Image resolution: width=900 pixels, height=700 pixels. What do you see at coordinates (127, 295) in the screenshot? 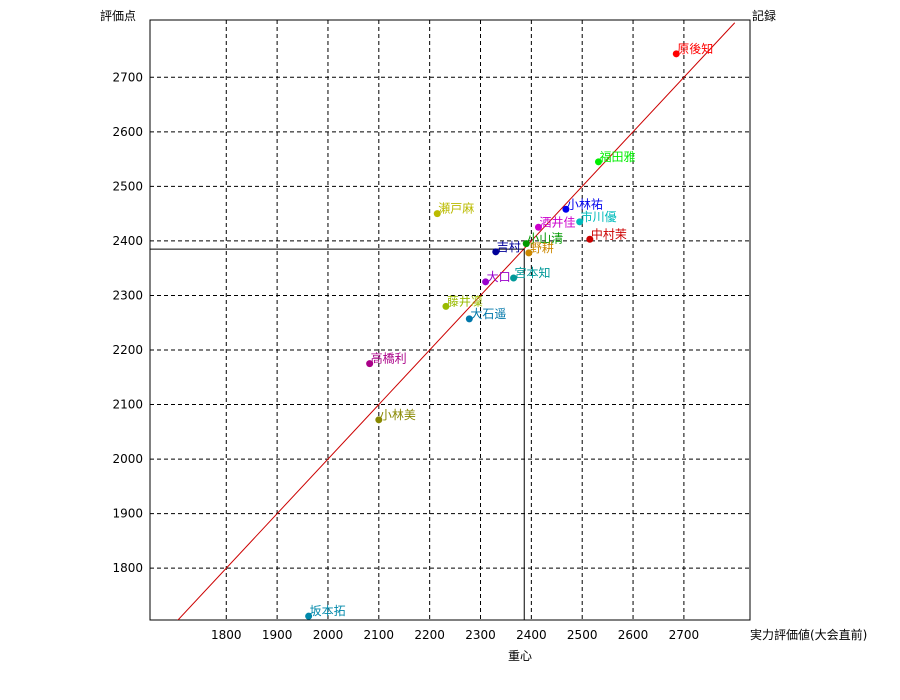
I see `y-tick-label: 2300` at bounding box center [127, 295].